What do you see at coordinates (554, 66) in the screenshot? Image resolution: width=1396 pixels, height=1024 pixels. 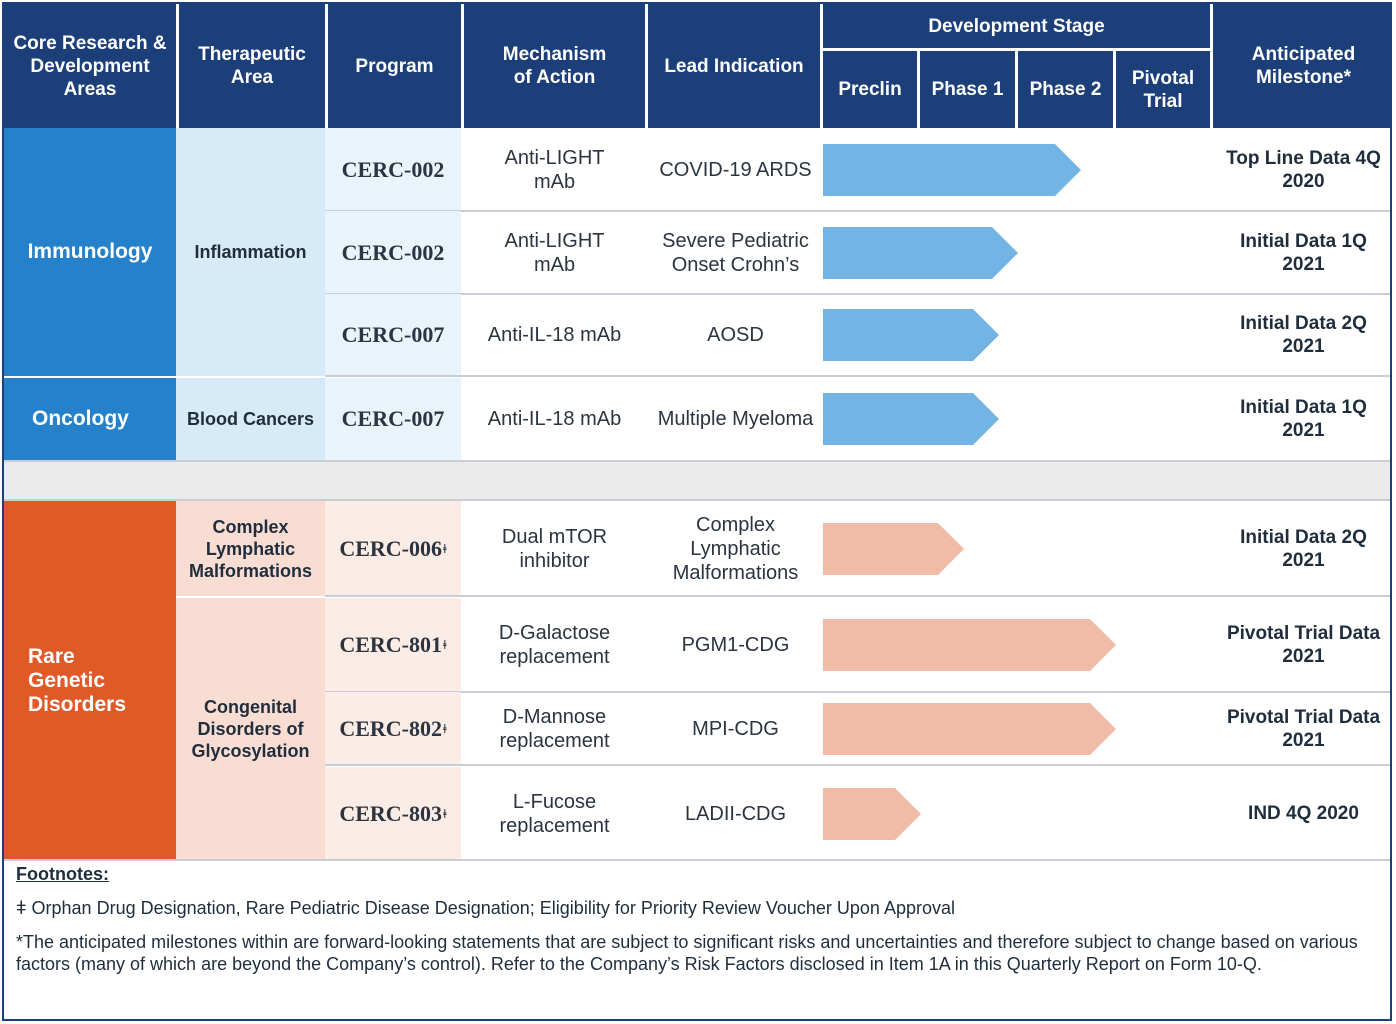 I see `header-mechanism-label: Mechanism of Action` at bounding box center [554, 66].